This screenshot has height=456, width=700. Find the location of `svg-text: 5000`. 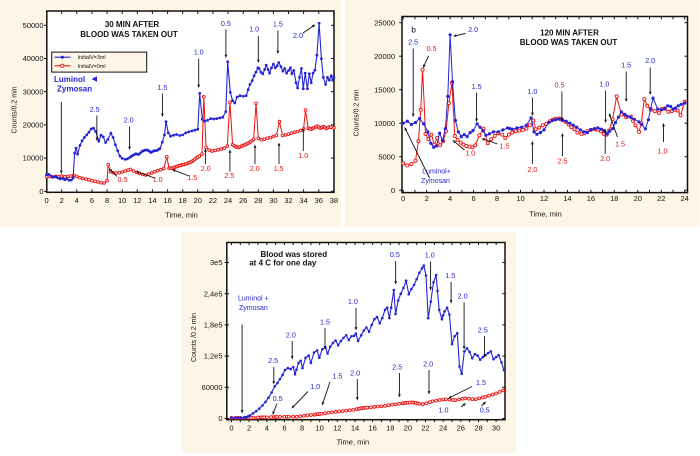

svg-text: 5000 is located at coordinates (386, 156).